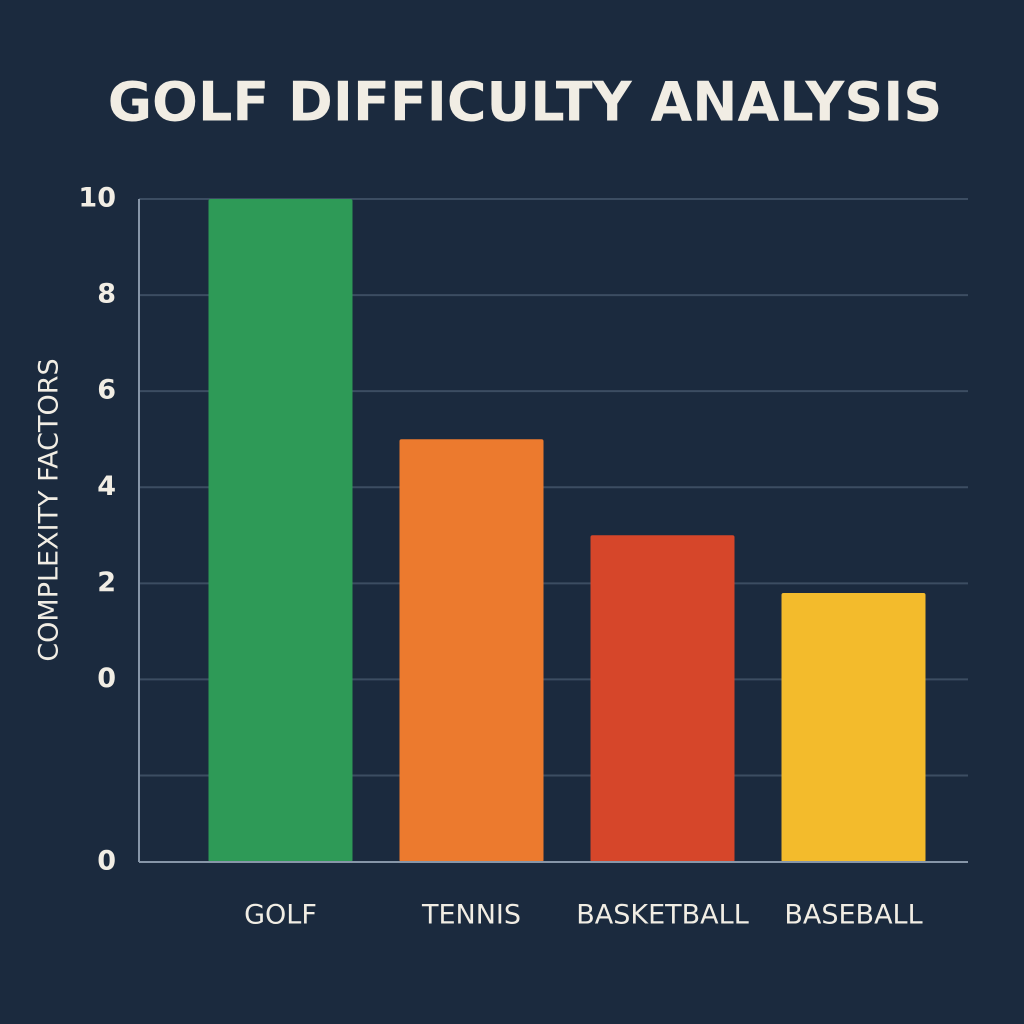 The width and height of the screenshot is (1024, 1024). What do you see at coordinates (662, 915) in the screenshot?
I see `x-tick-label: BASKETBALL` at bounding box center [662, 915].